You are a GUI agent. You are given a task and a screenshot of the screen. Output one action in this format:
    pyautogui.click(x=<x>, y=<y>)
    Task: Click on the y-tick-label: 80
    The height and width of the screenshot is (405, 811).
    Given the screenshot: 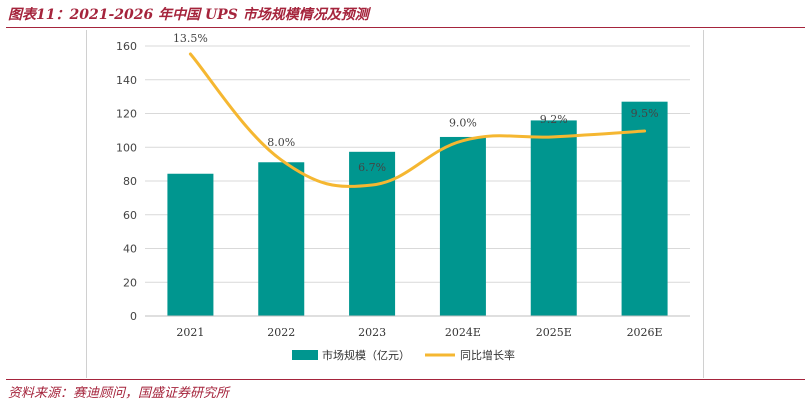 What is the action you would take?
    pyautogui.click(x=130, y=181)
    